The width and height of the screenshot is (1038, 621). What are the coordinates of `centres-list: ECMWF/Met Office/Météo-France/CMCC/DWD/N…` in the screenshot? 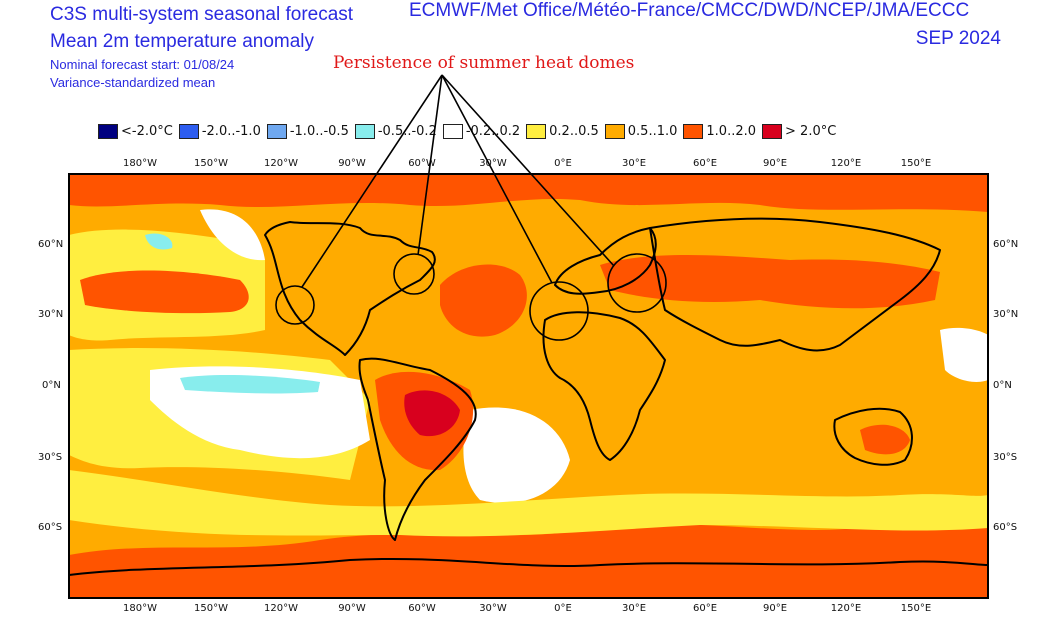 It's located at (689, 10).